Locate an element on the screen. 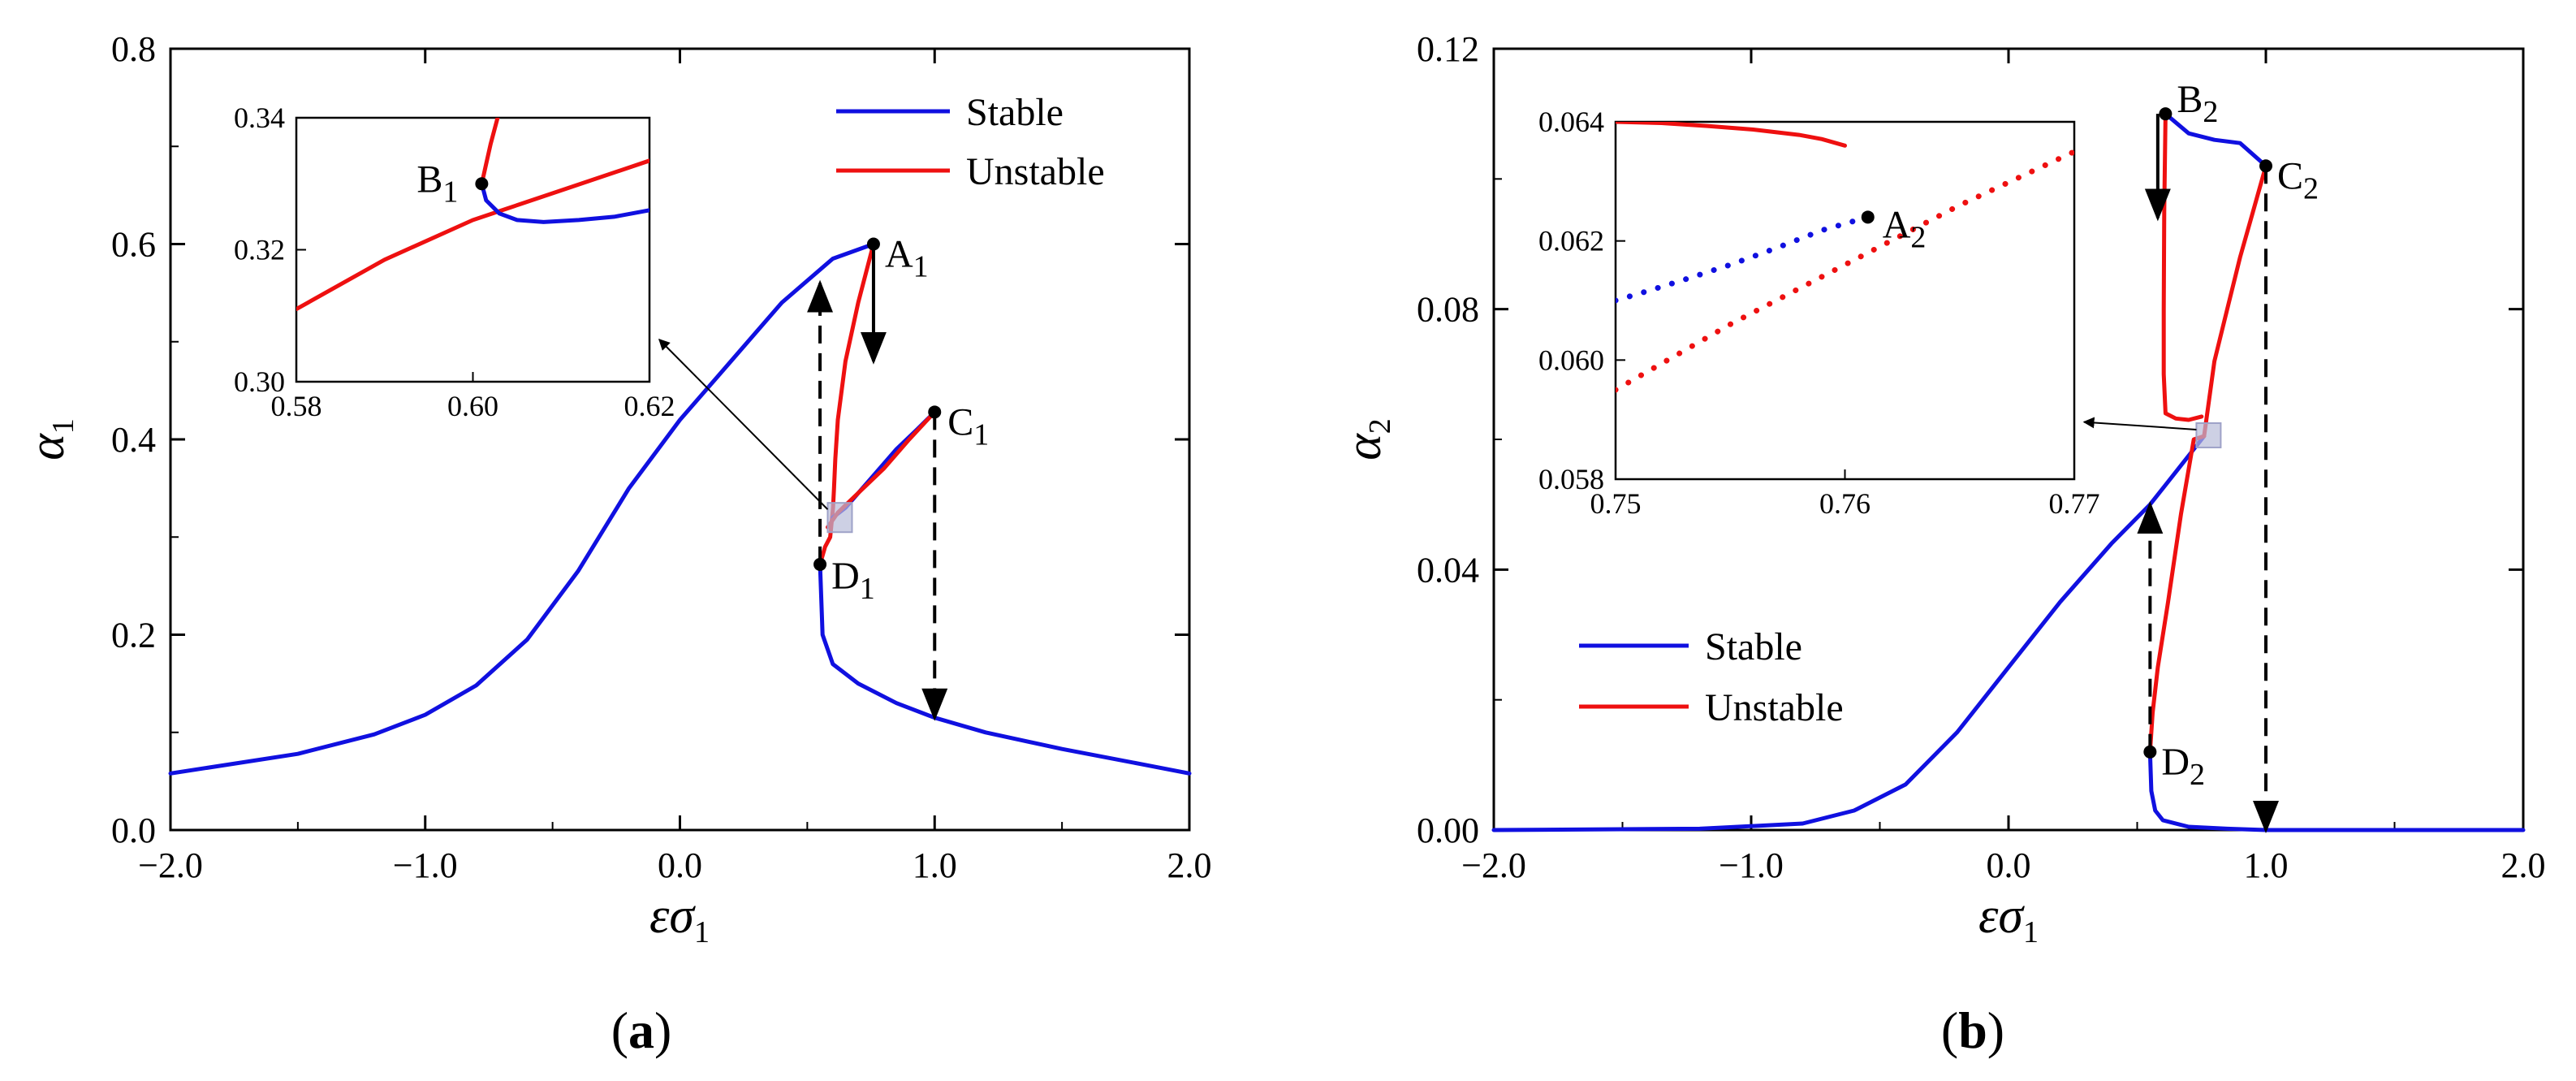  inset-point-a2 is located at coordinates (1868, 217).